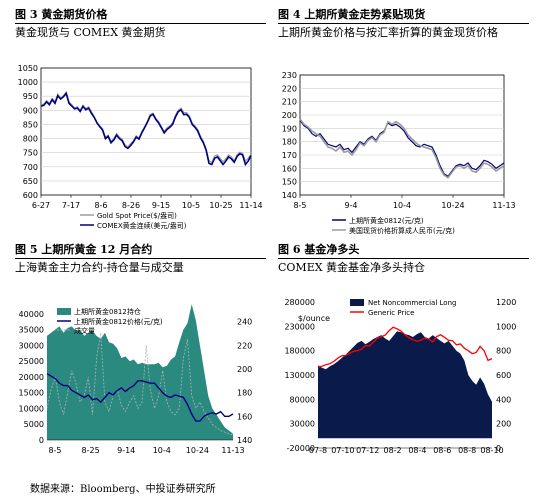  I want to click on fig5-legend-swatch, so click(64, 311).